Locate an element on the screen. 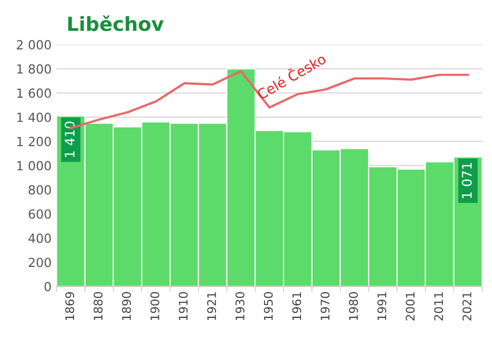 The height and width of the screenshot is (343, 492). data-label: 1 071 is located at coordinates (467, 180).